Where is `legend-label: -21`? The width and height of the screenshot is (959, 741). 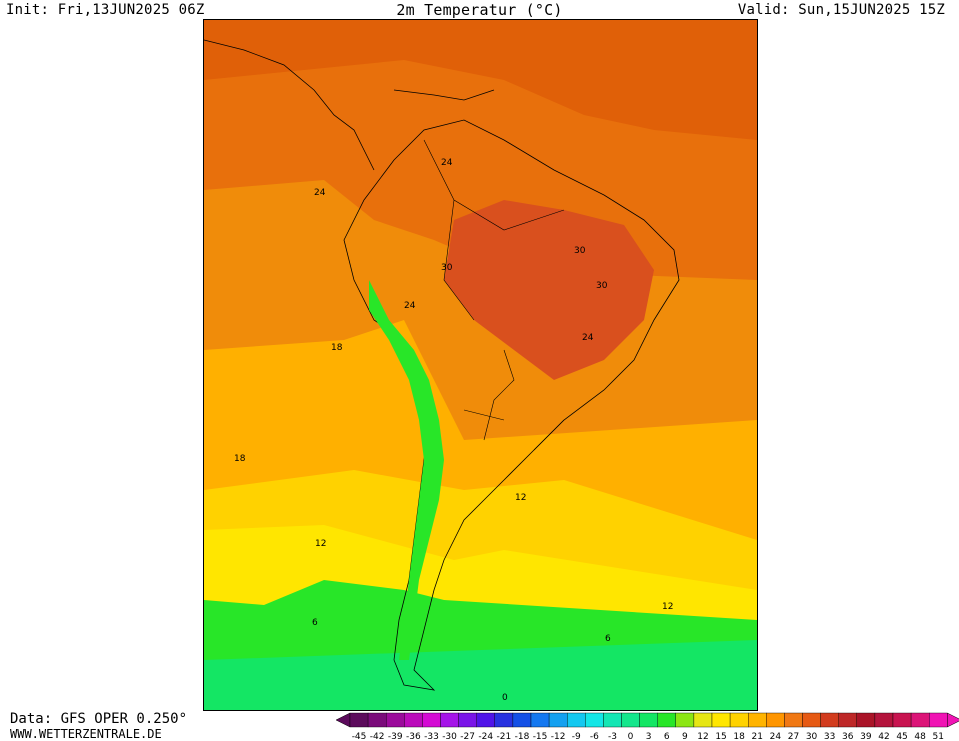
legend-label: -21 is located at coordinates (503, 736).